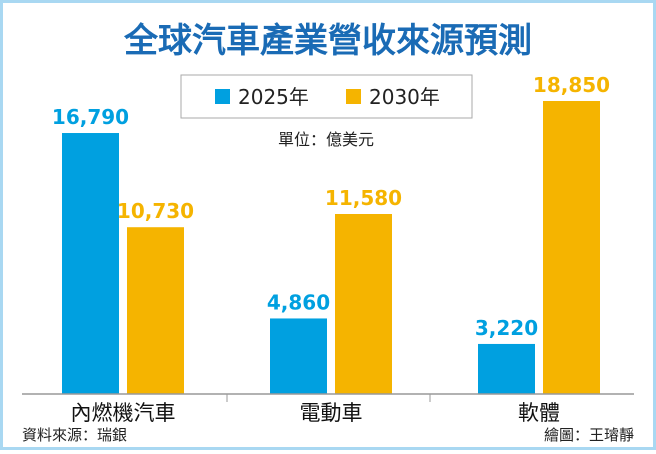  I want to click on data-label: 11,580, so click(363, 198).